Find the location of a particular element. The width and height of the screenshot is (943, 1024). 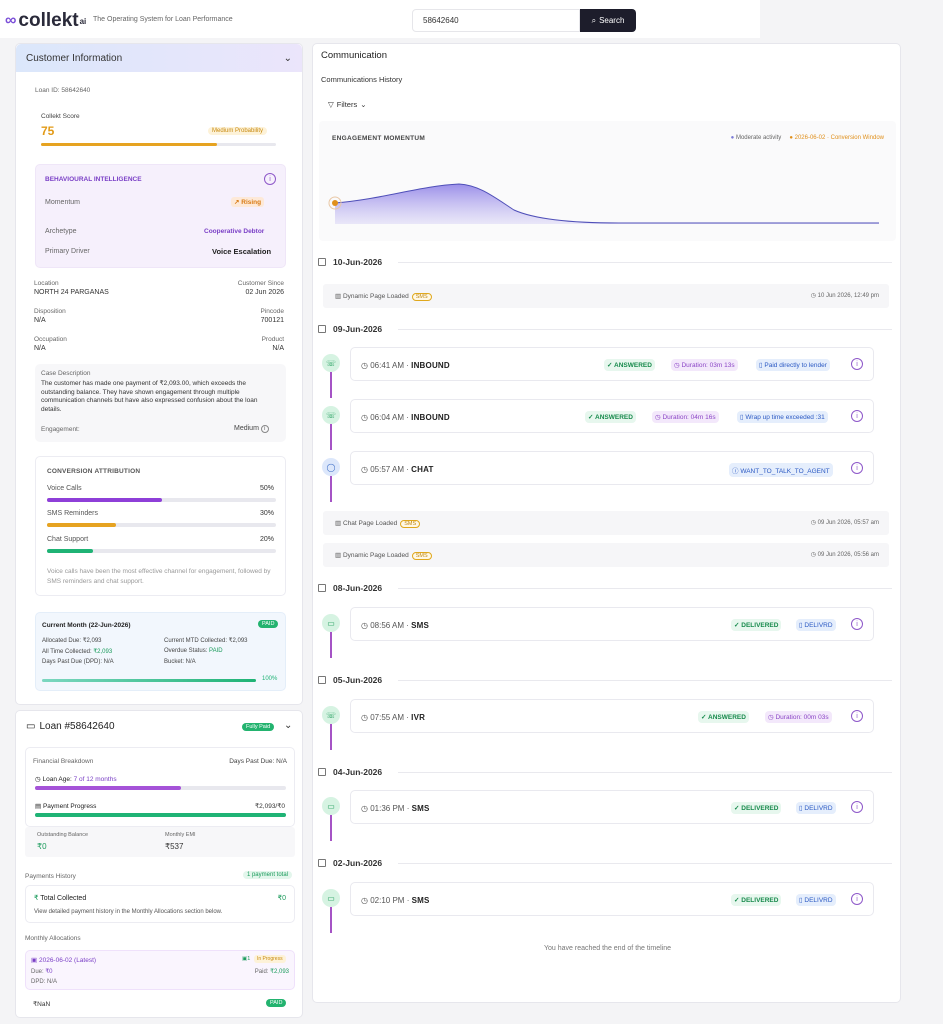

loan-id: Loan ID: 58642640 is located at coordinates (63, 90).